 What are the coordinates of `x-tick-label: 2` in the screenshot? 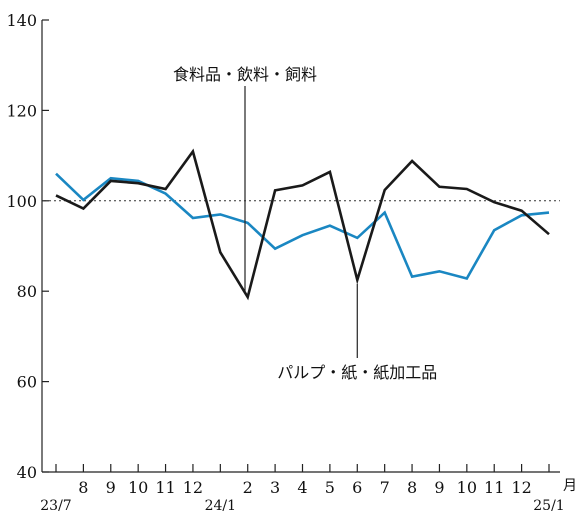 It's located at (248, 487).